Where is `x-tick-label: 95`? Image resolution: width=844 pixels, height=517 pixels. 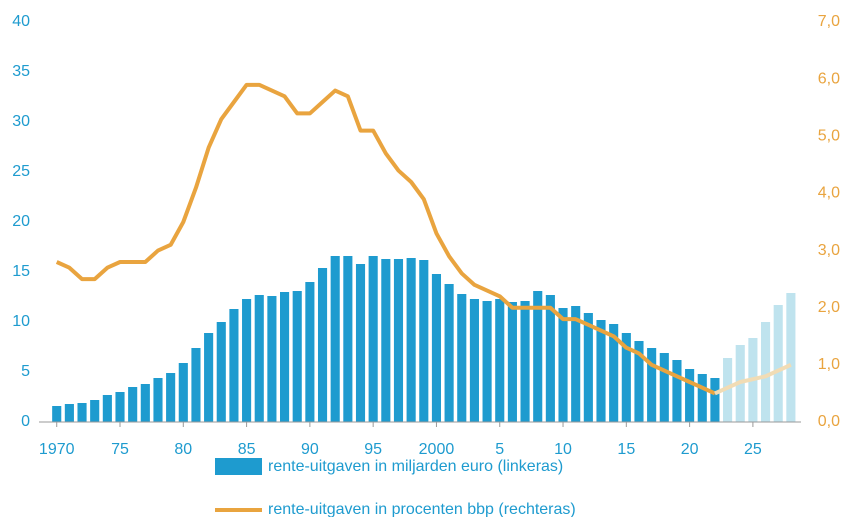
x-tick-label: 95 is located at coordinates (373, 449).